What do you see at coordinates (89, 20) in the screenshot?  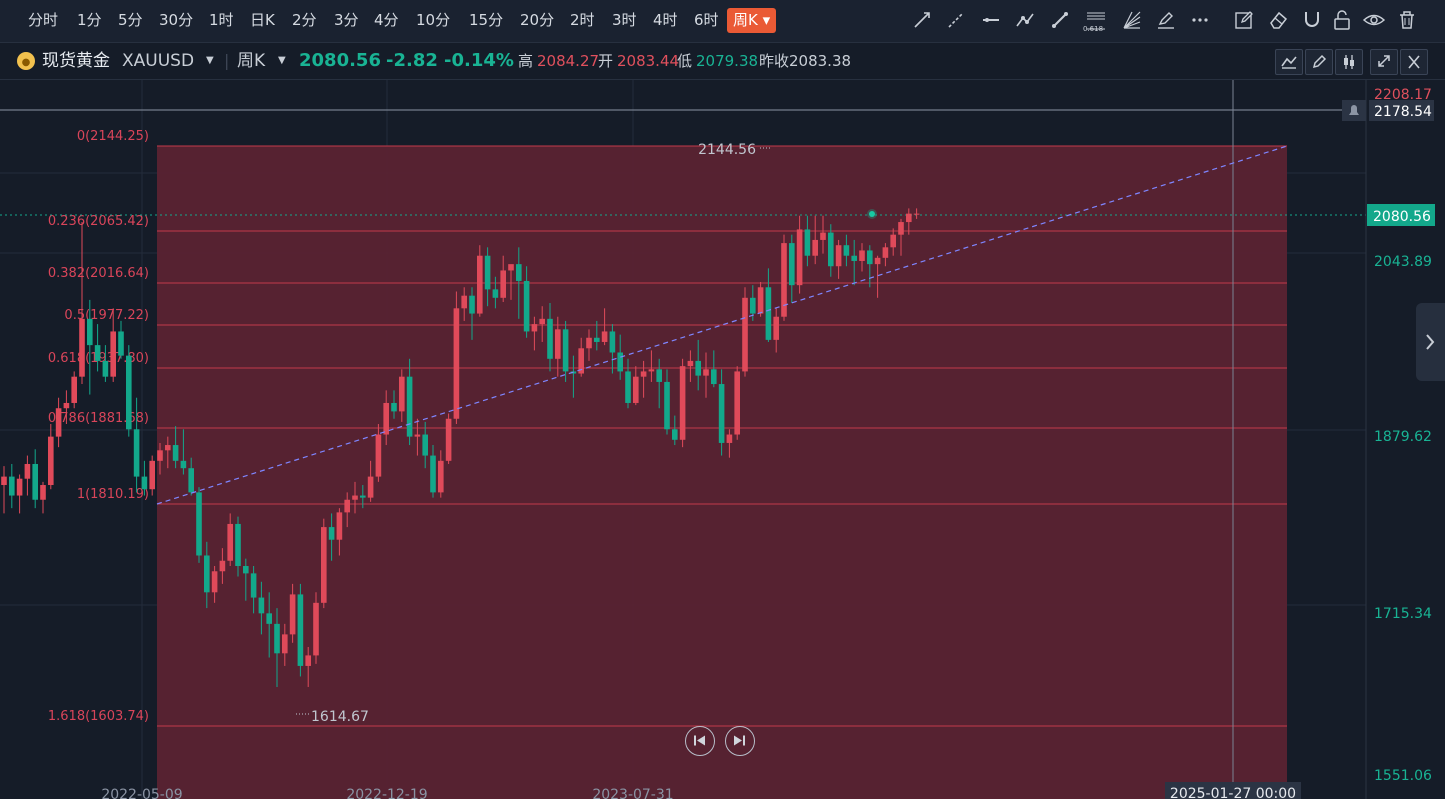 I see `timeframe-tab-1: 1分` at bounding box center [89, 20].